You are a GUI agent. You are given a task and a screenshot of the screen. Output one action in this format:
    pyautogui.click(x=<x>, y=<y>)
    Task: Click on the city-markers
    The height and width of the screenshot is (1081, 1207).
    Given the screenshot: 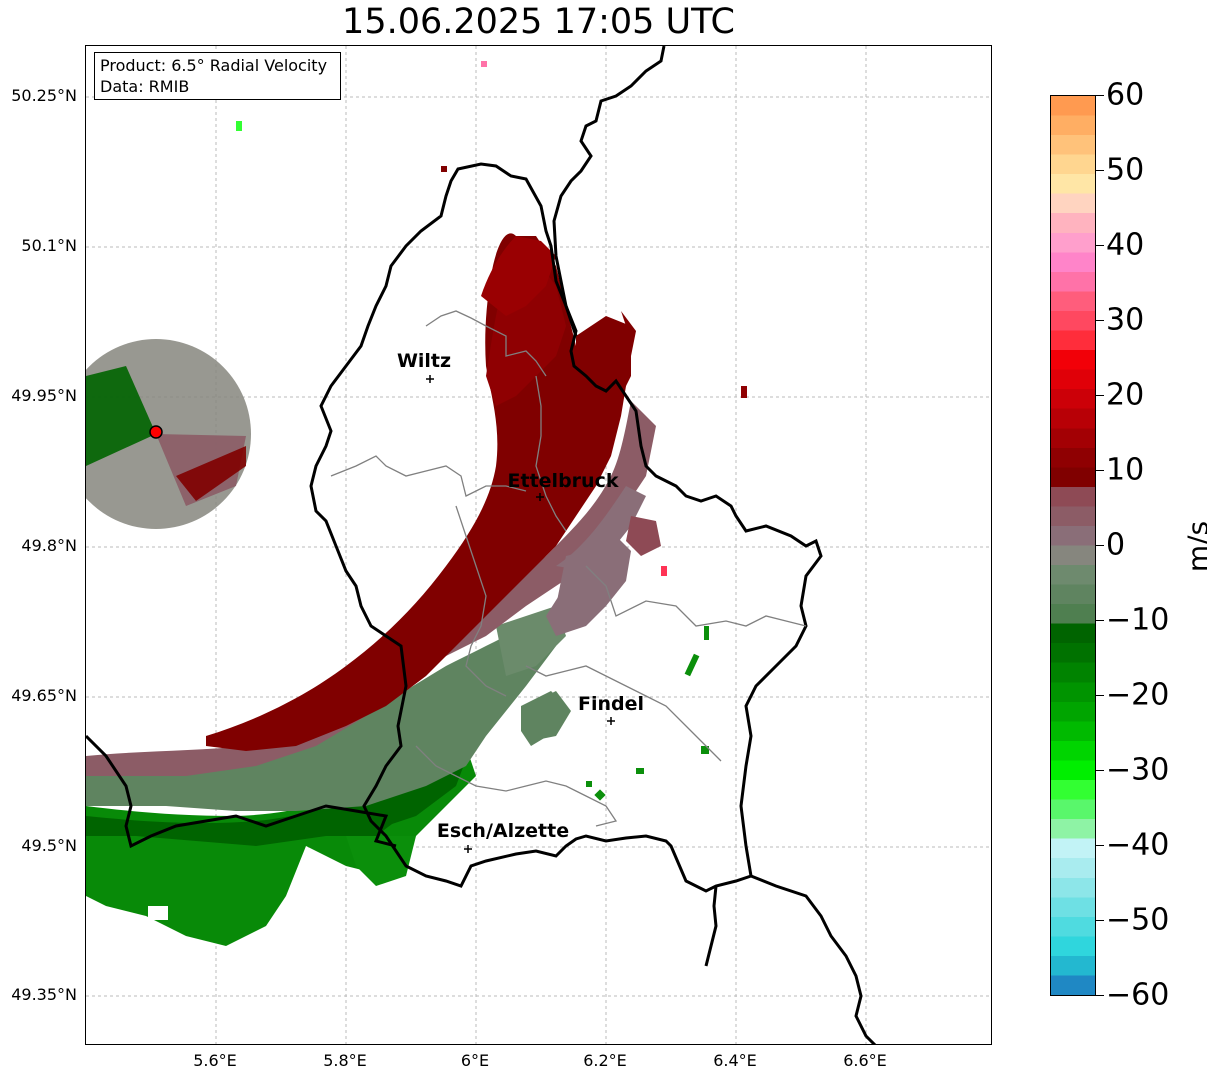 What is the action you would take?
    pyautogui.click(x=520, y=614)
    